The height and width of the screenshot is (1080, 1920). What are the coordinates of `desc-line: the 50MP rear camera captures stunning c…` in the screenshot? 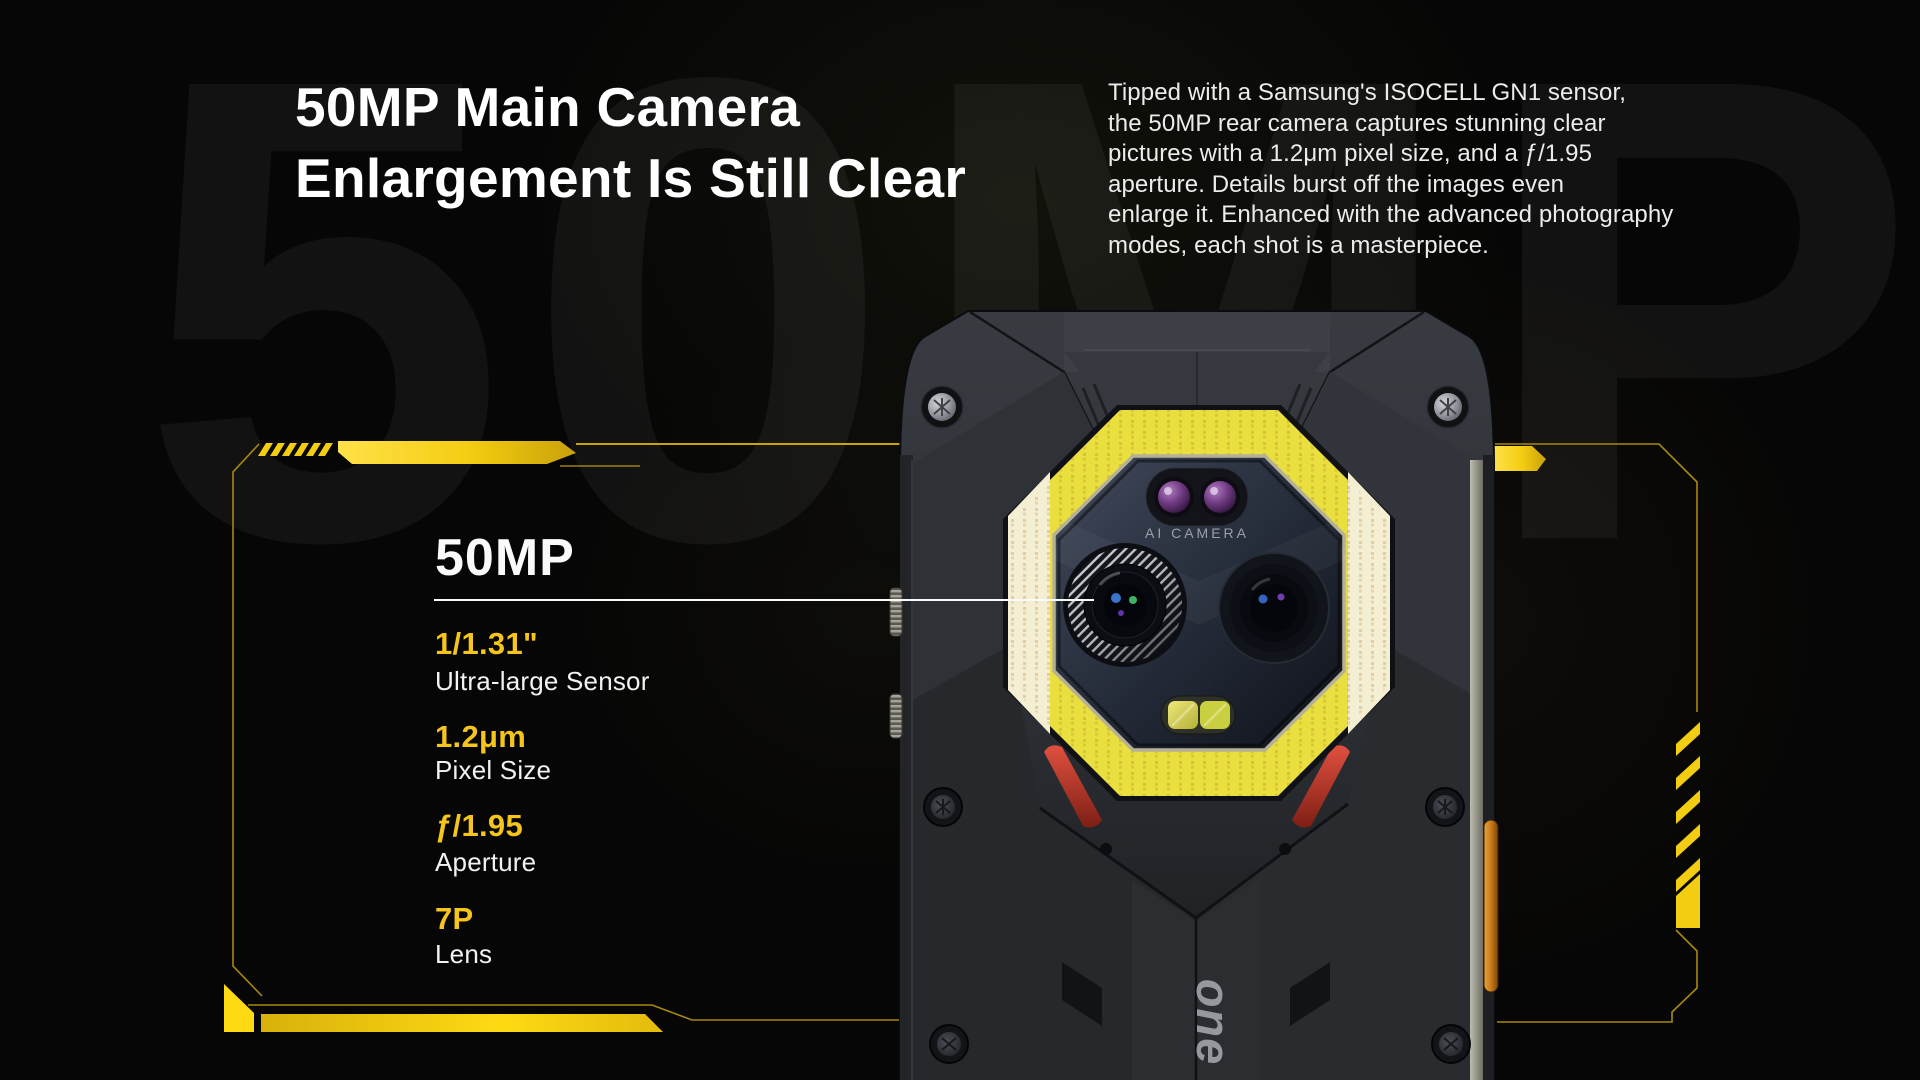 It's located at (1357, 123).